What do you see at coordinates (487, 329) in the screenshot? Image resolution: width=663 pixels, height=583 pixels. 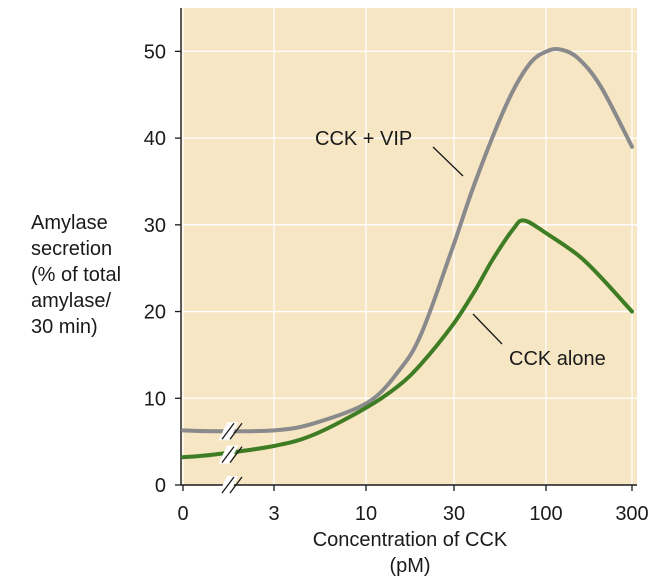 I see `leader-line-cck-alone` at bounding box center [487, 329].